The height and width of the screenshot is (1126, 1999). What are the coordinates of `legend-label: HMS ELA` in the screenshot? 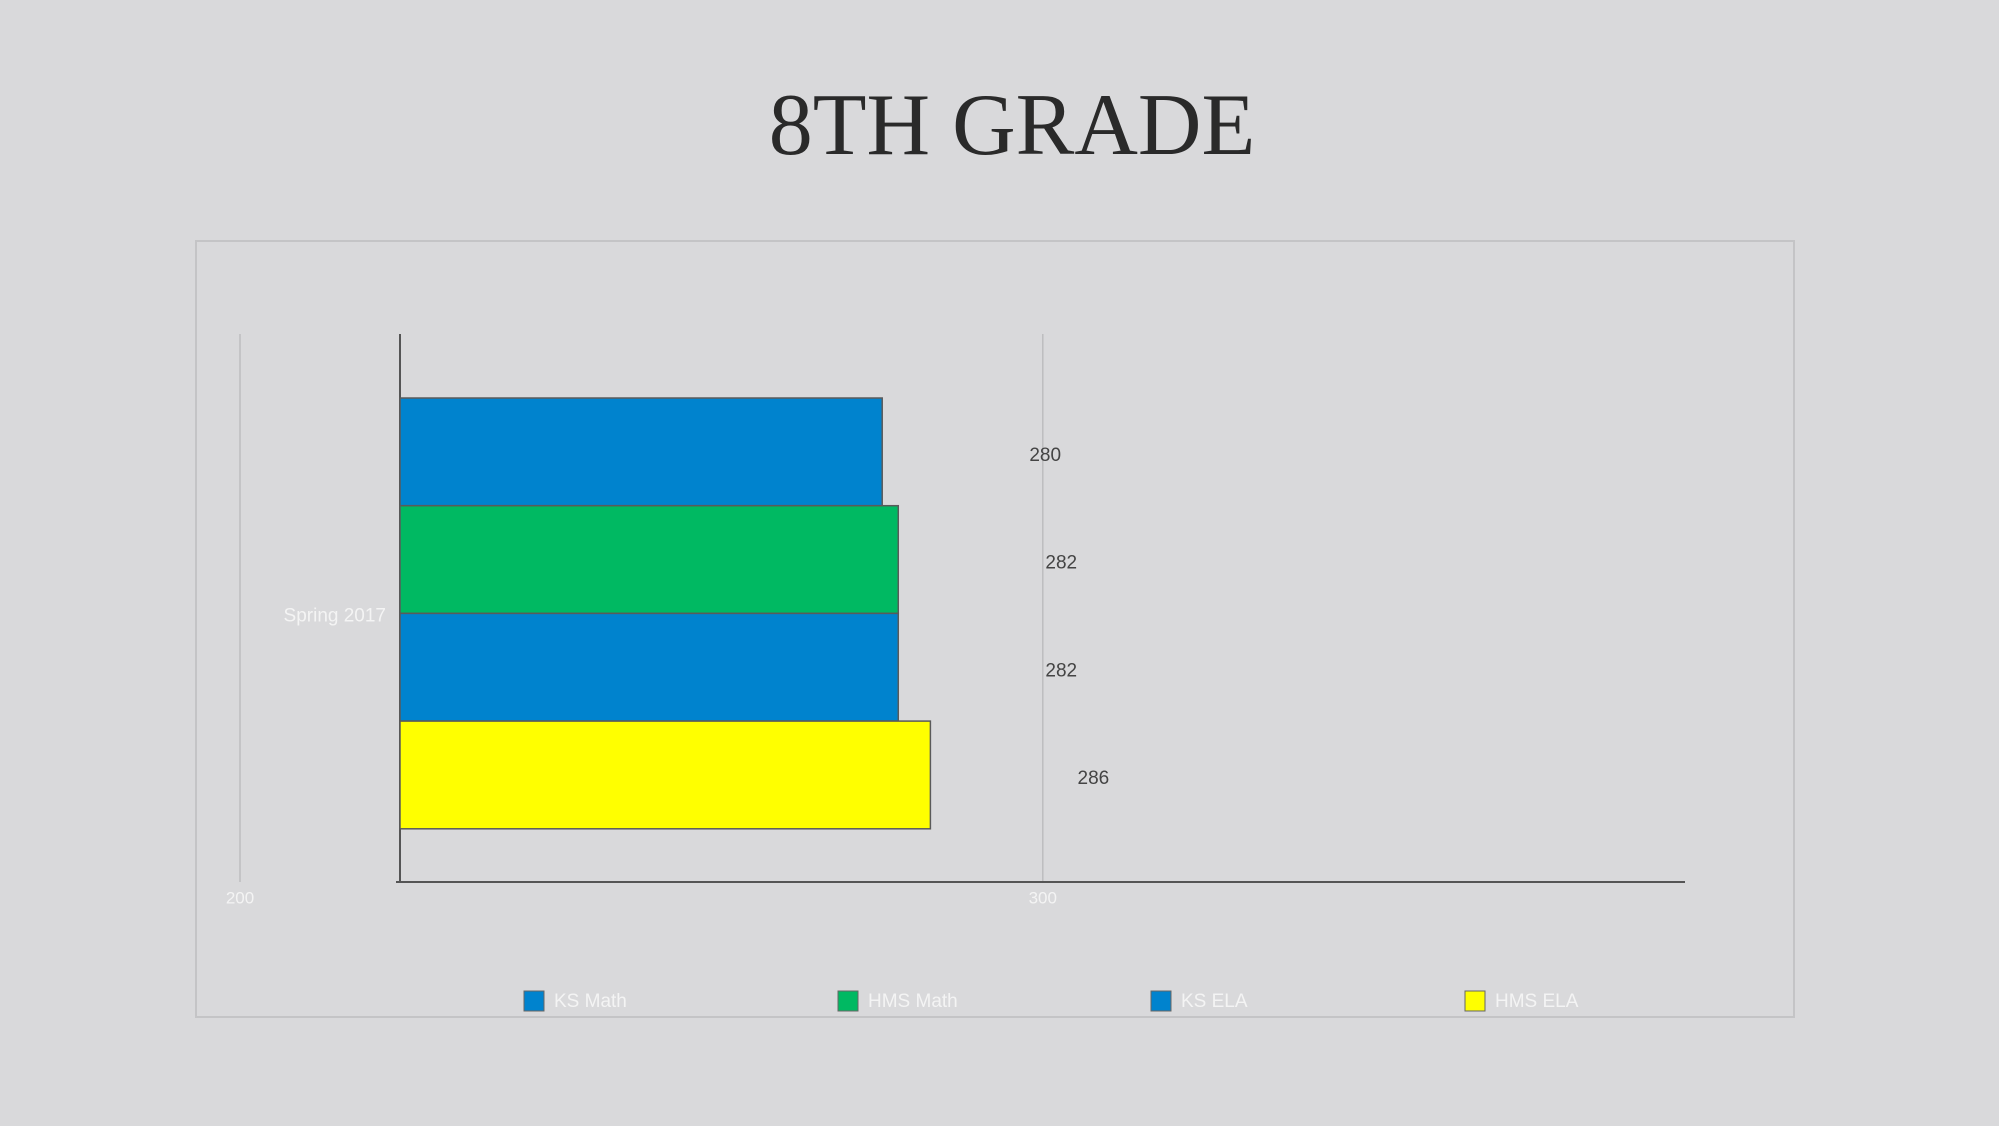 It's located at (1537, 1001).